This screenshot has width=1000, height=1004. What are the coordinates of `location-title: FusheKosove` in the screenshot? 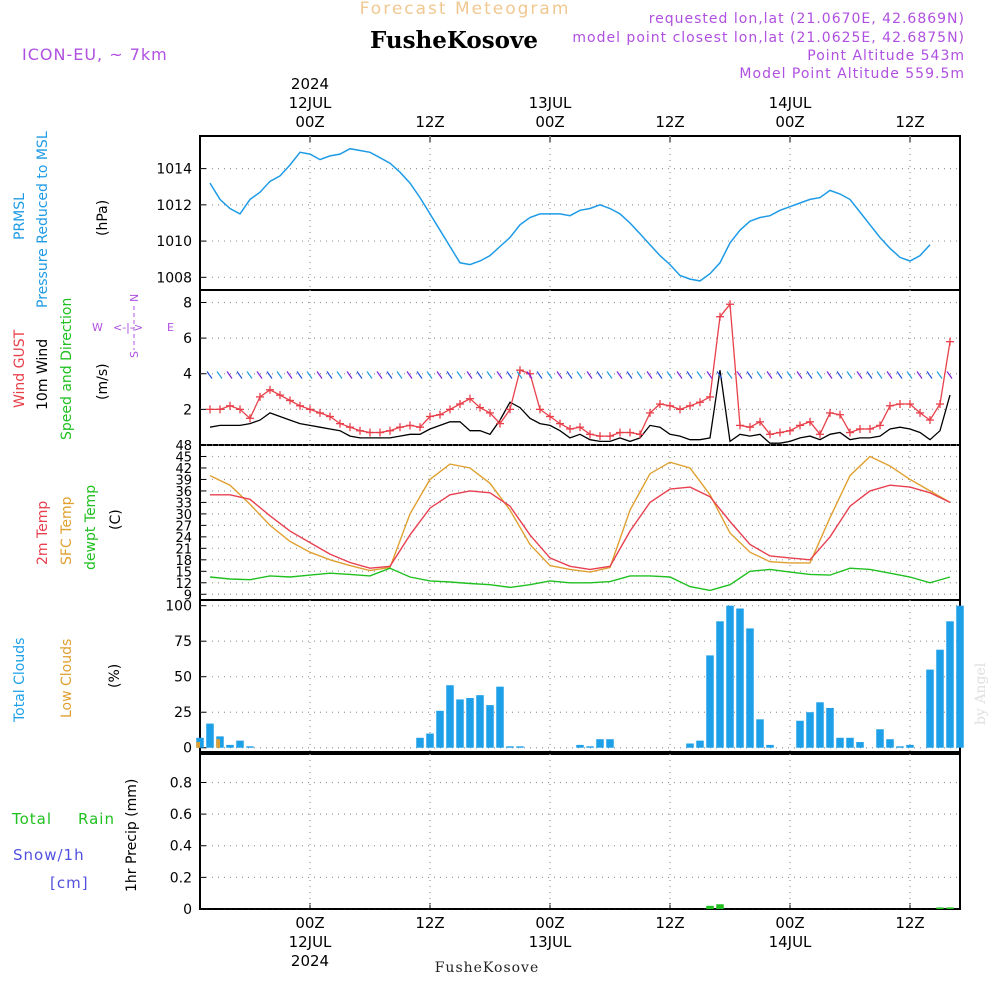 It's located at (454, 40).